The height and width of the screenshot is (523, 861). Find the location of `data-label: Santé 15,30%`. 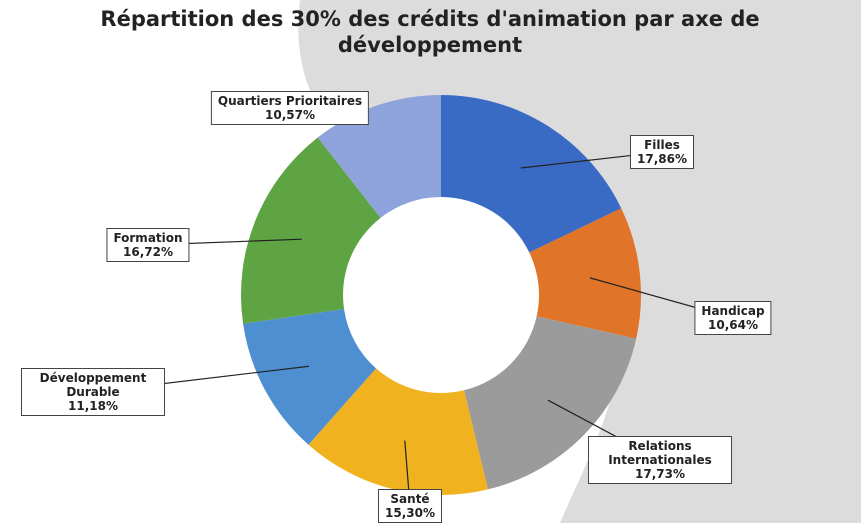

data-label: Santé 15,30% is located at coordinates (410, 506).